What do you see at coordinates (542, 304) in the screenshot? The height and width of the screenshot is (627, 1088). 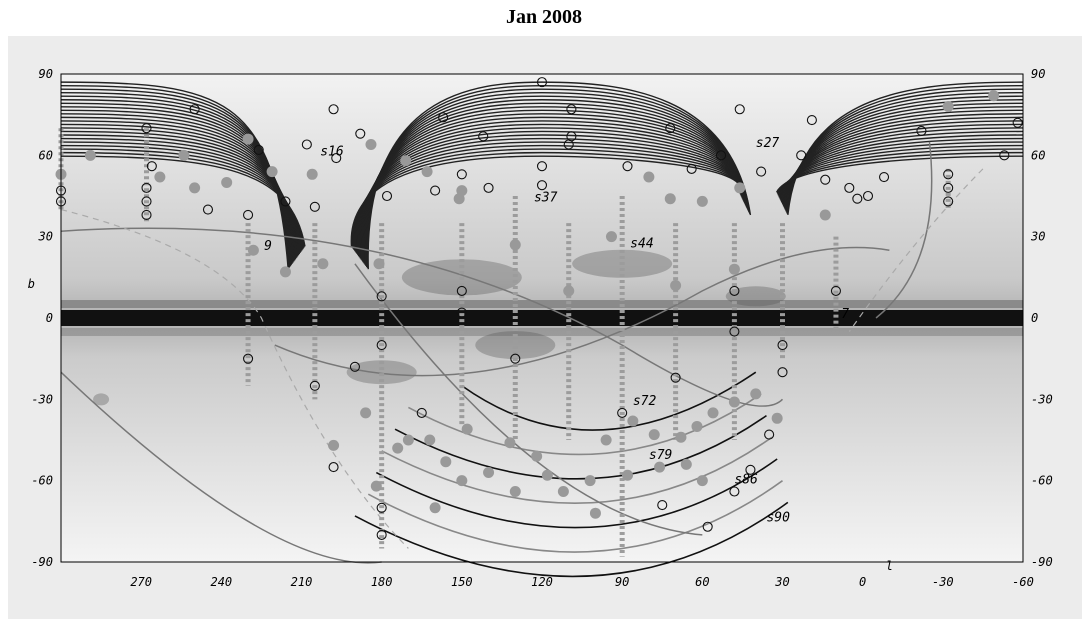 I see `galactic-plane-halo` at bounding box center [542, 304].